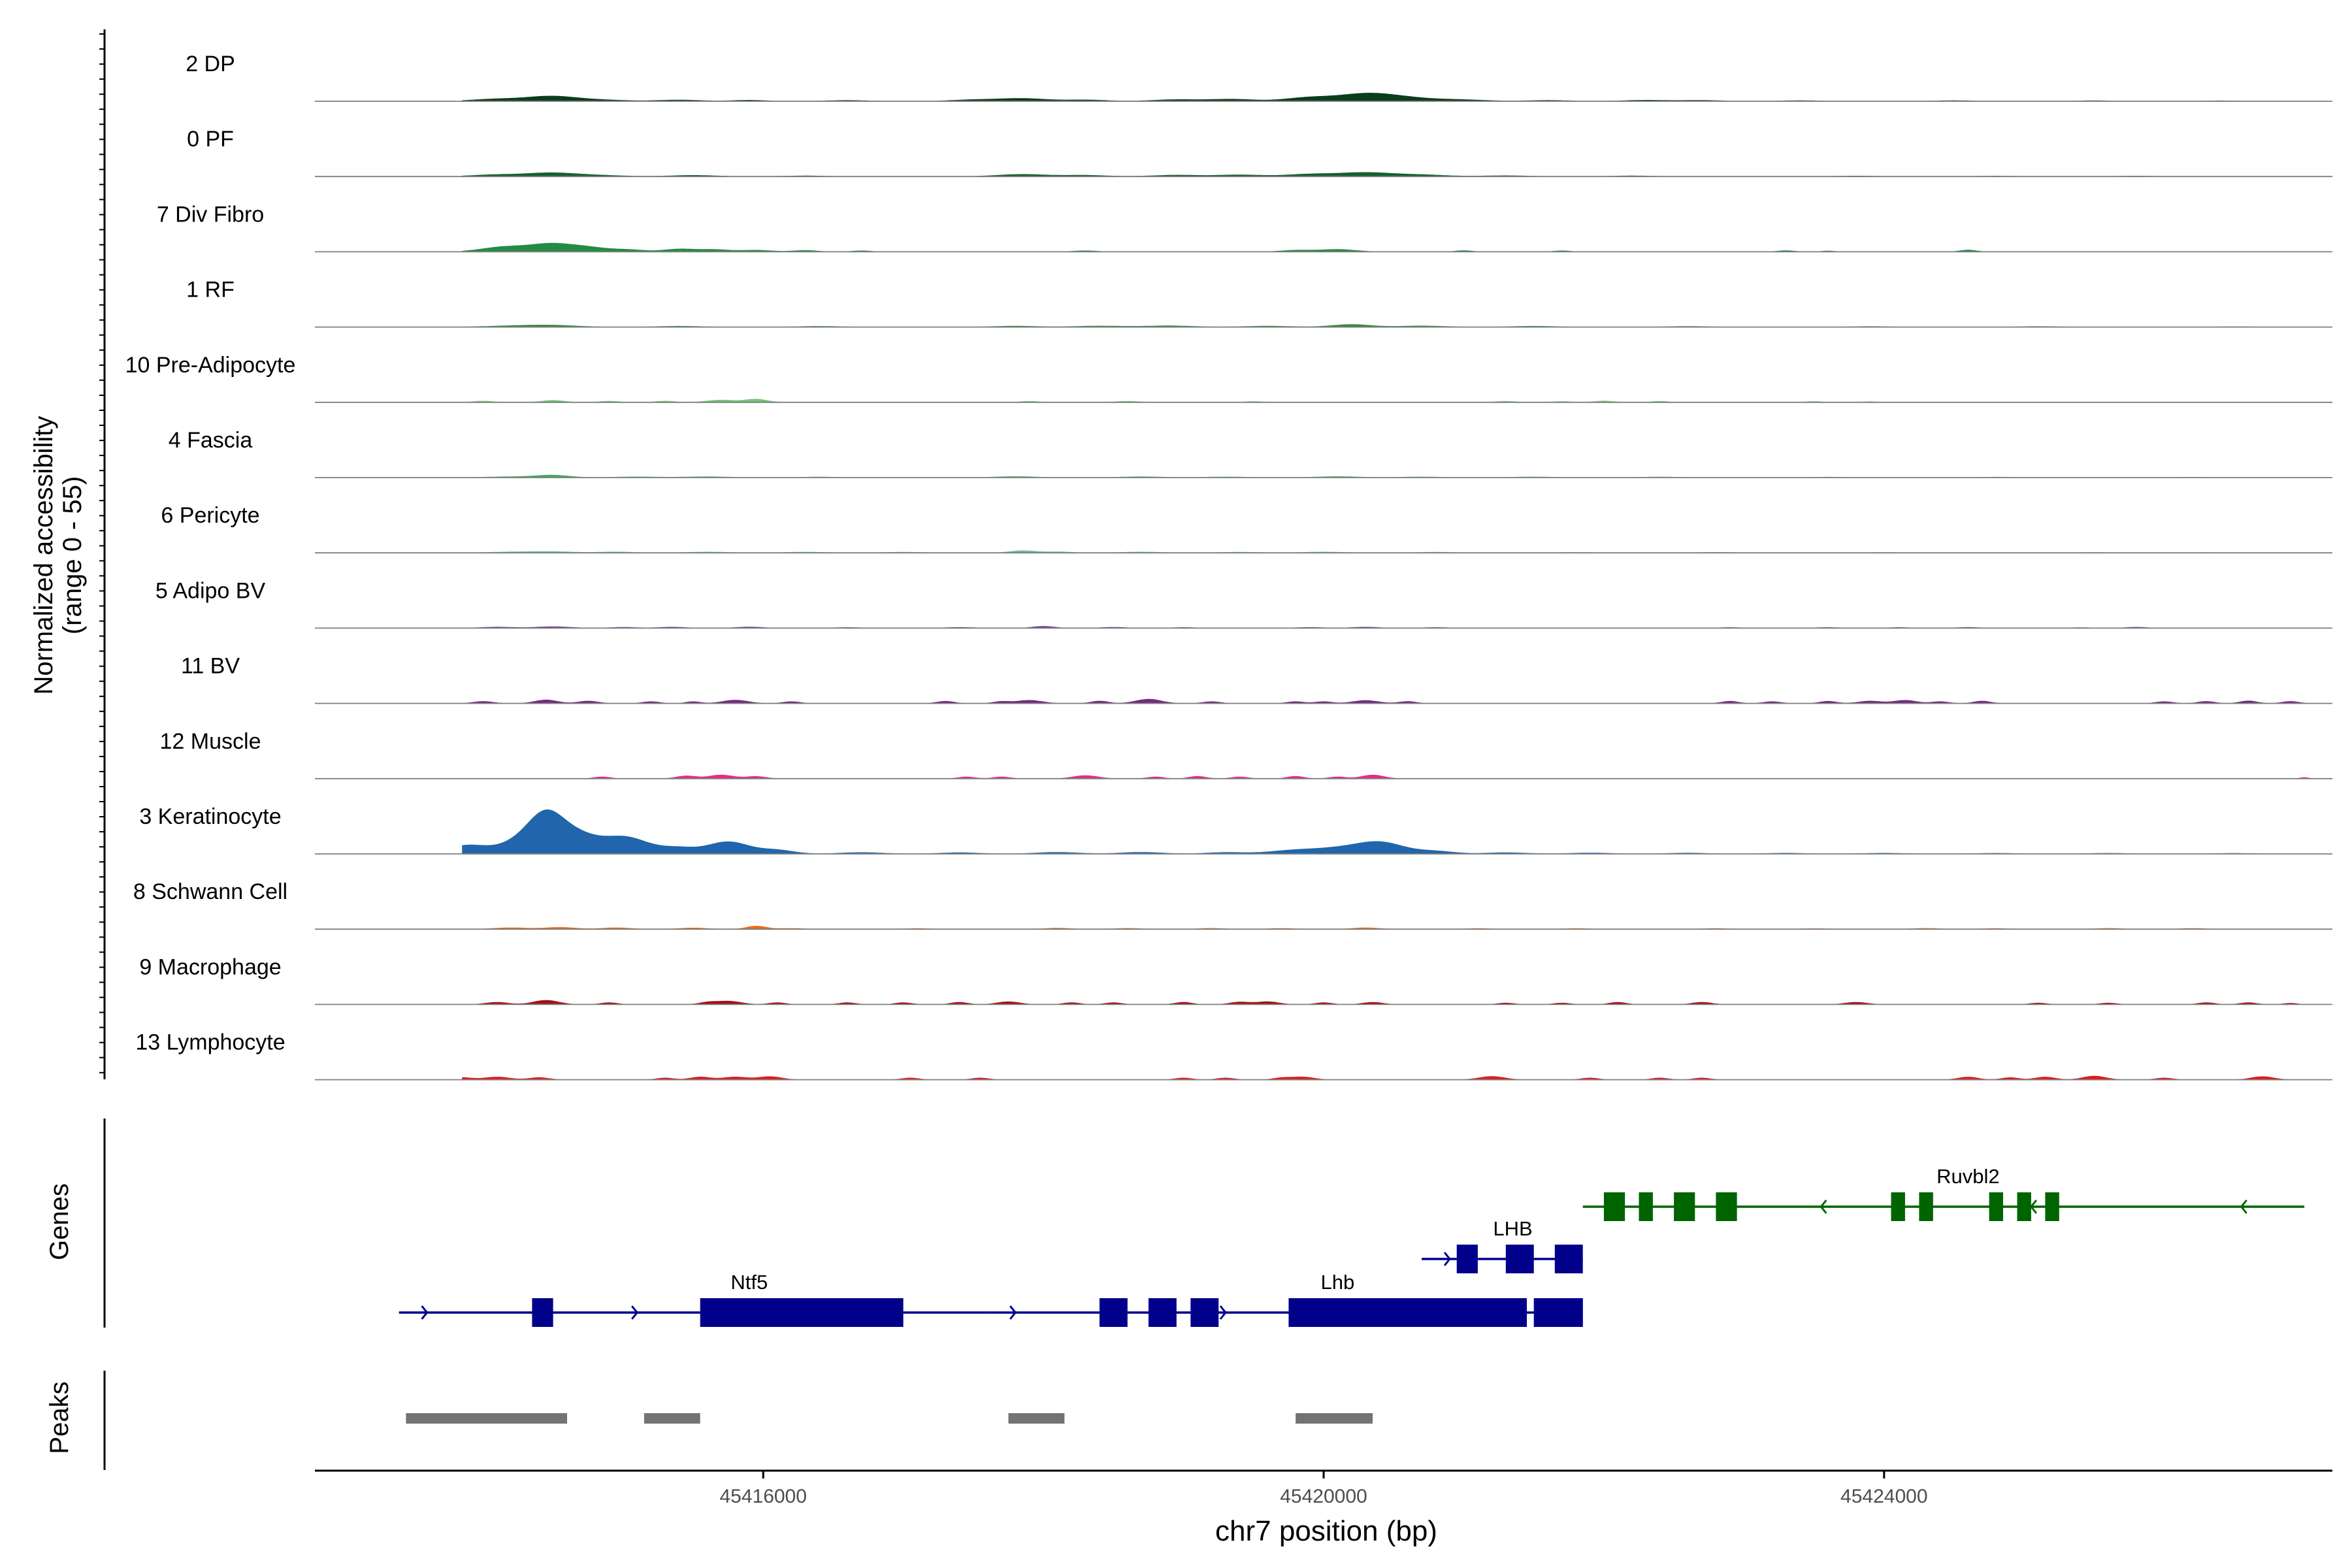  I want to click on genes-panel-title: Genes, so click(59, 1221).